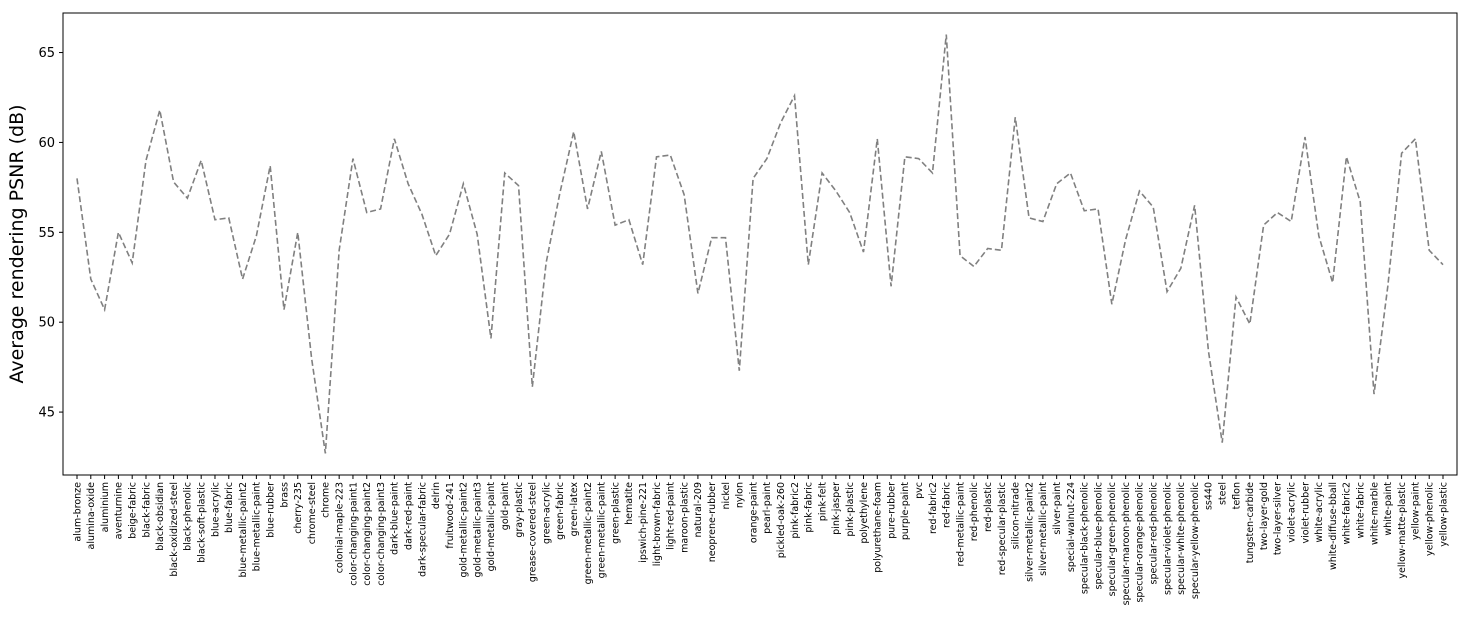 The image size is (1471, 644). What do you see at coordinates (740, 495) in the screenshot?
I see `x-tick-label: nylon` at bounding box center [740, 495].